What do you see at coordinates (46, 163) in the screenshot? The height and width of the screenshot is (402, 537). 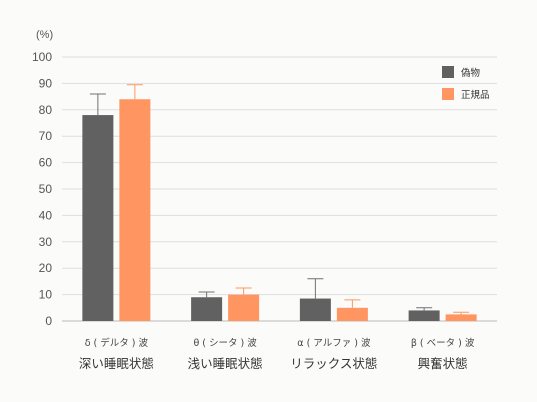 I see `y-tick-label: 60` at bounding box center [46, 163].